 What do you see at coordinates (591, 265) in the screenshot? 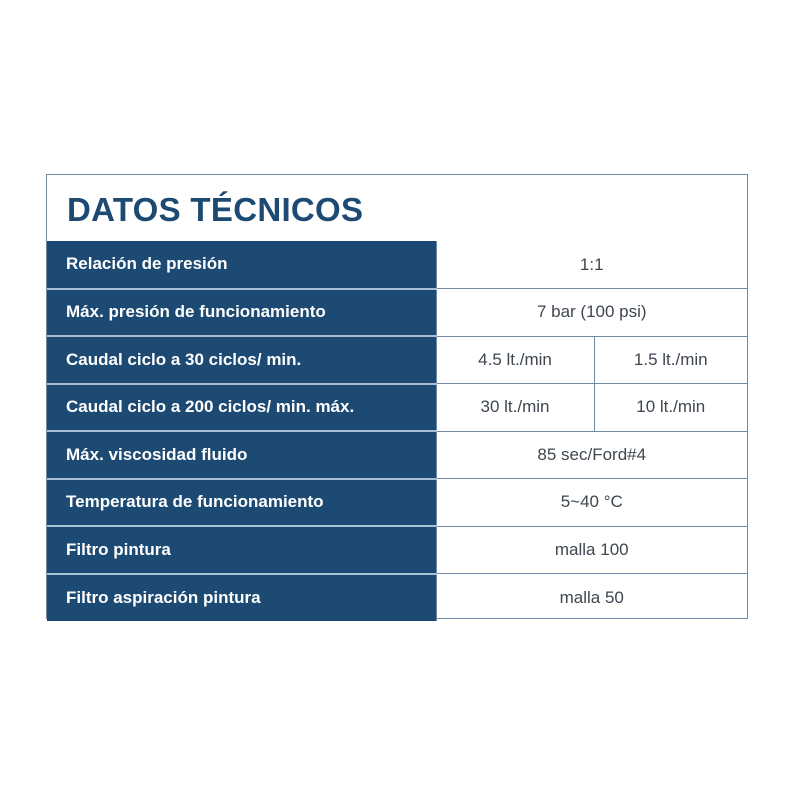
I see `spec-value: 1:1` at bounding box center [591, 265].